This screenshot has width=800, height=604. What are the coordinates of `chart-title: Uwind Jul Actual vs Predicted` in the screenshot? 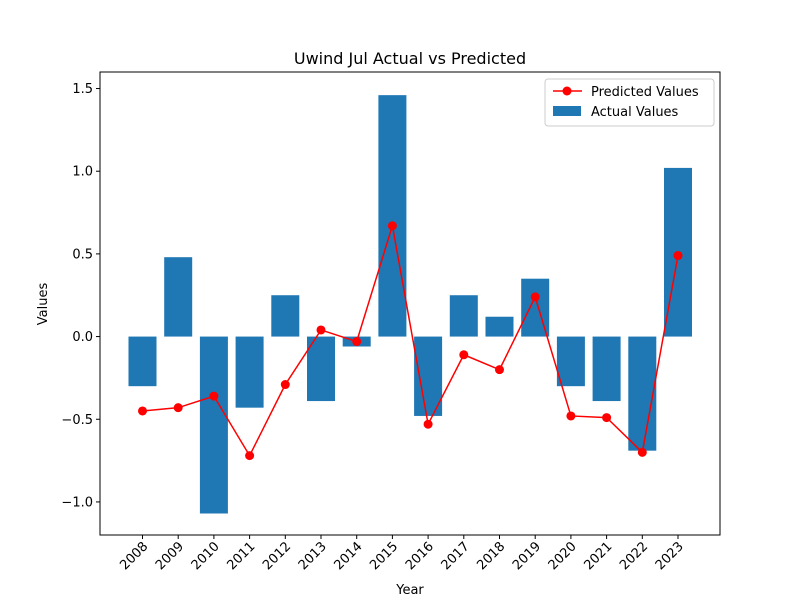 It's located at (410, 58).